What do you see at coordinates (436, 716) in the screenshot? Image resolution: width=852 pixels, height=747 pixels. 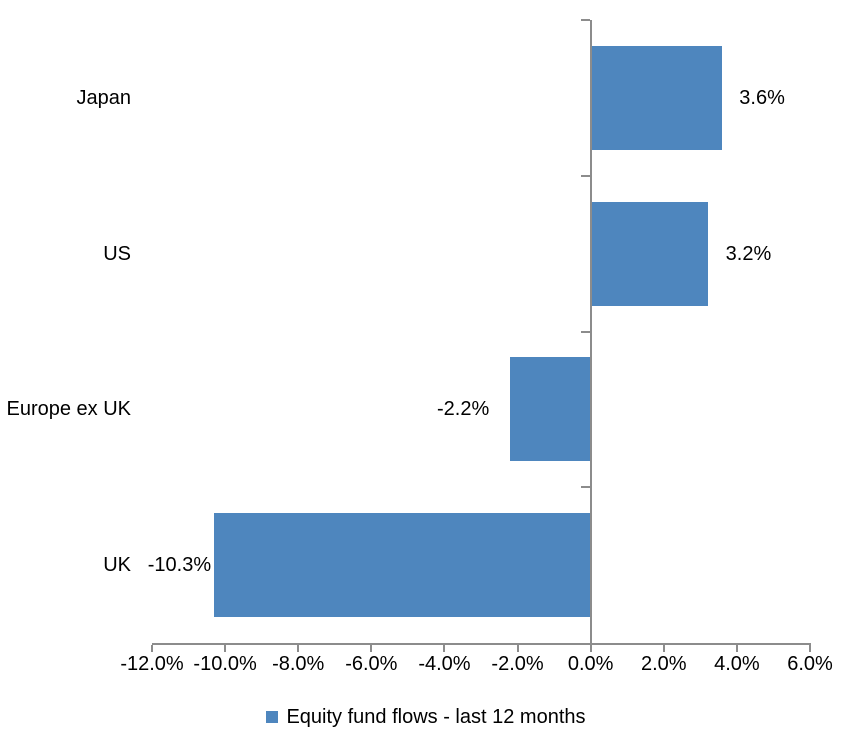 I see `legend-label: Equity fund flows - last 12 months` at bounding box center [436, 716].